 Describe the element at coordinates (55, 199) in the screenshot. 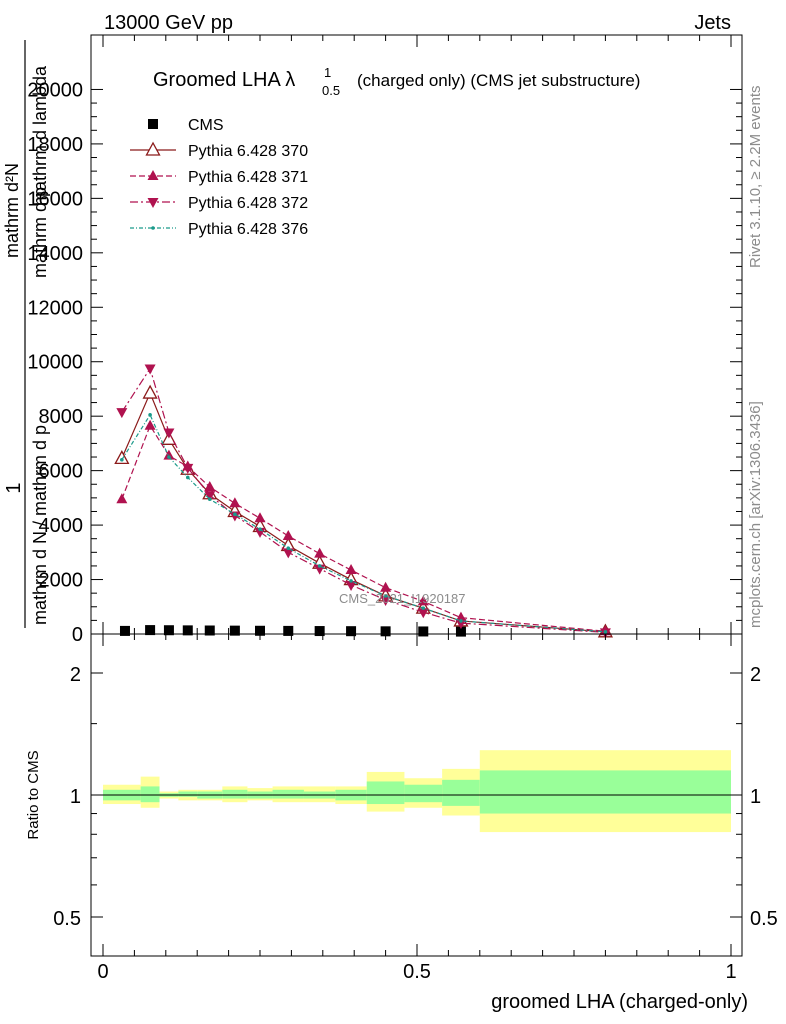

I see `y-tick-label: 16000` at that location.